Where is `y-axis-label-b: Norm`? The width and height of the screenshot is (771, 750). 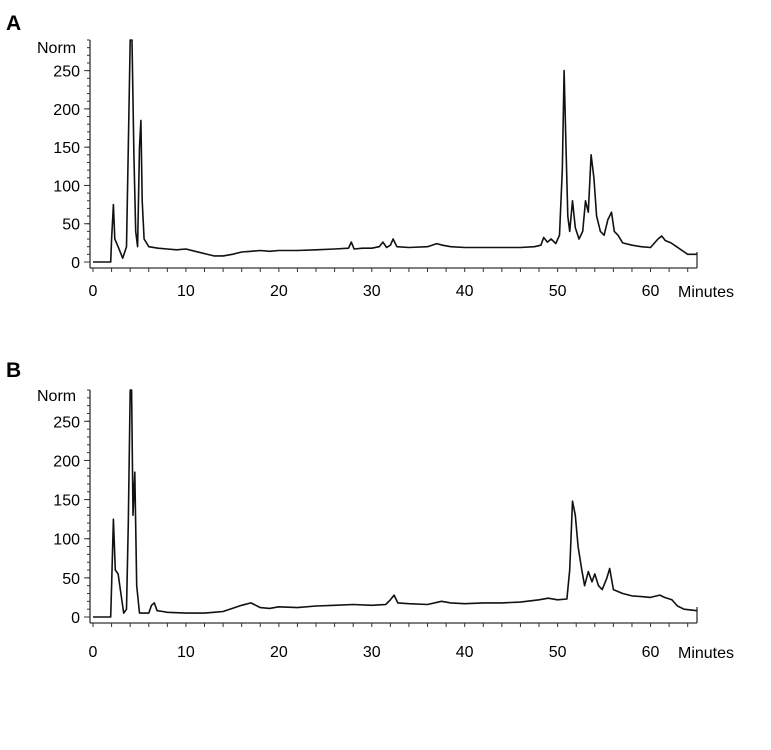 y-axis-label-b: Norm is located at coordinates (56, 396).